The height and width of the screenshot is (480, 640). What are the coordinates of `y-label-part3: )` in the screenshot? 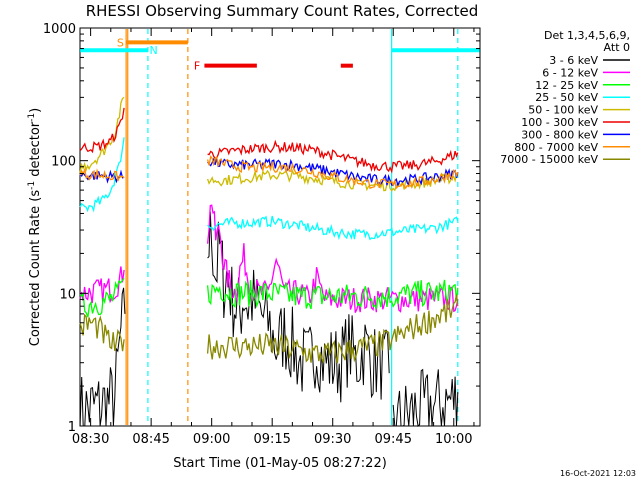 It's located at (35, 110).